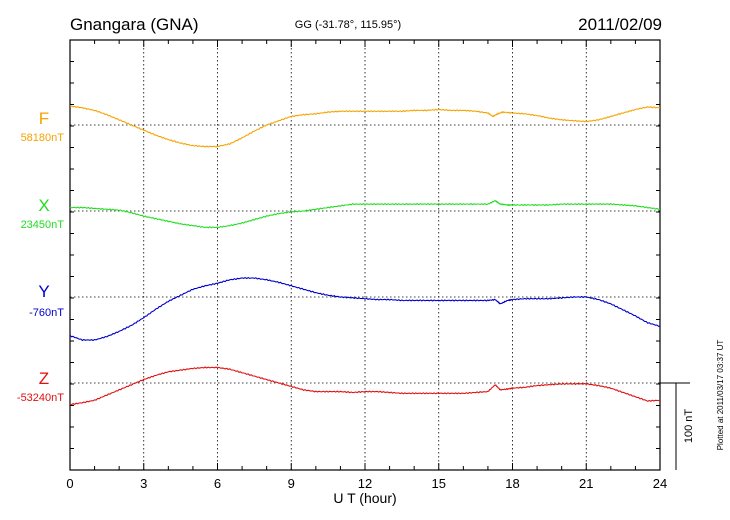 The width and height of the screenshot is (730, 520). I want to click on series-baseline-z: -53240nT, so click(40, 398).